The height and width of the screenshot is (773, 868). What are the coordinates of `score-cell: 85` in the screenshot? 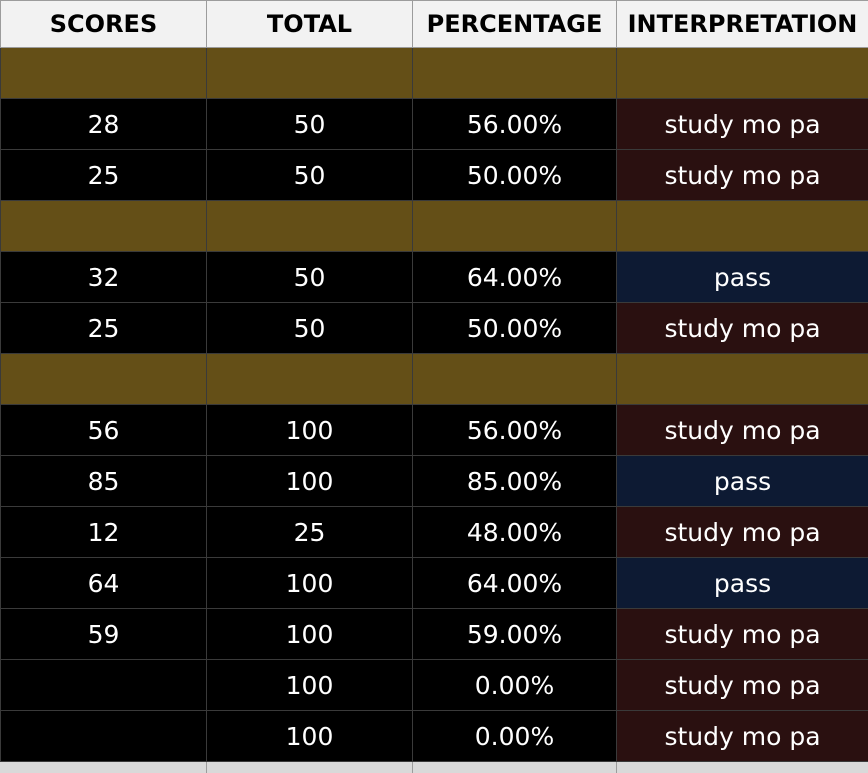 It's located at (103, 481).